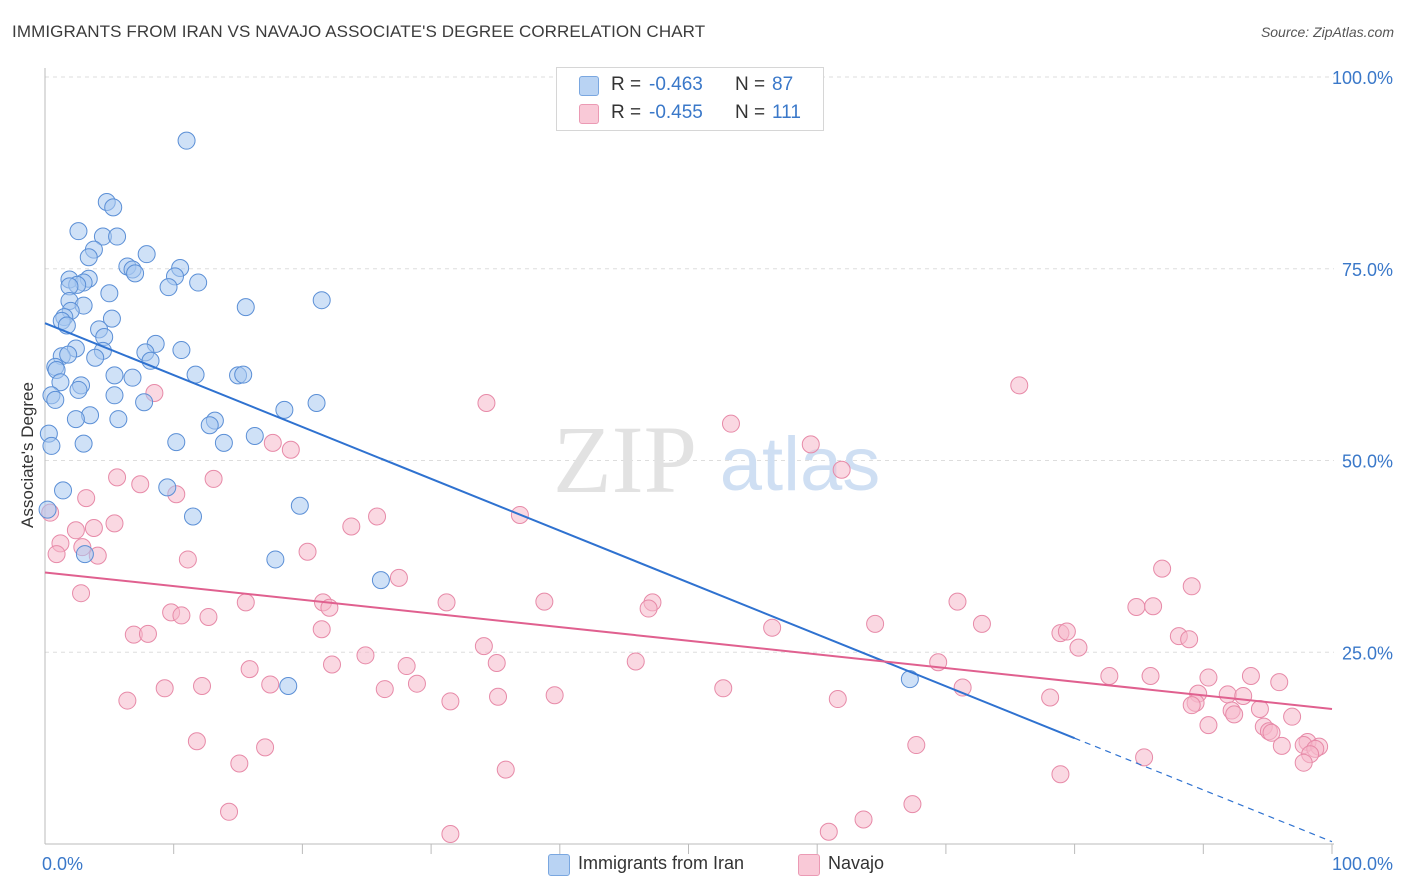  I want to click on x-tick-label: 0.0%, so click(62, 864).